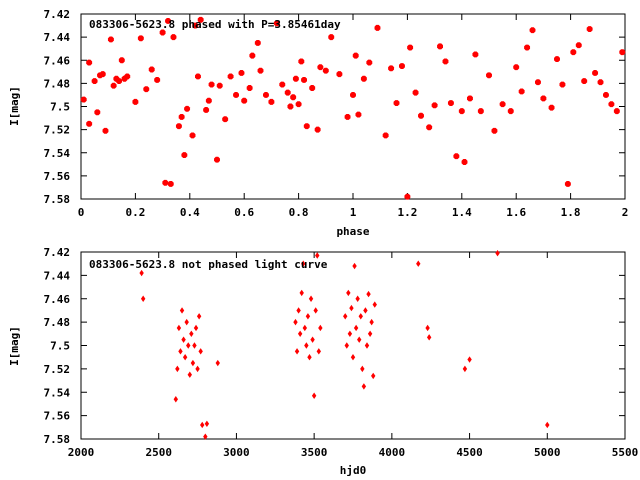 The height and width of the screenshot is (480, 640). I want to click on x-tick-label: 5500, so click(625, 452).